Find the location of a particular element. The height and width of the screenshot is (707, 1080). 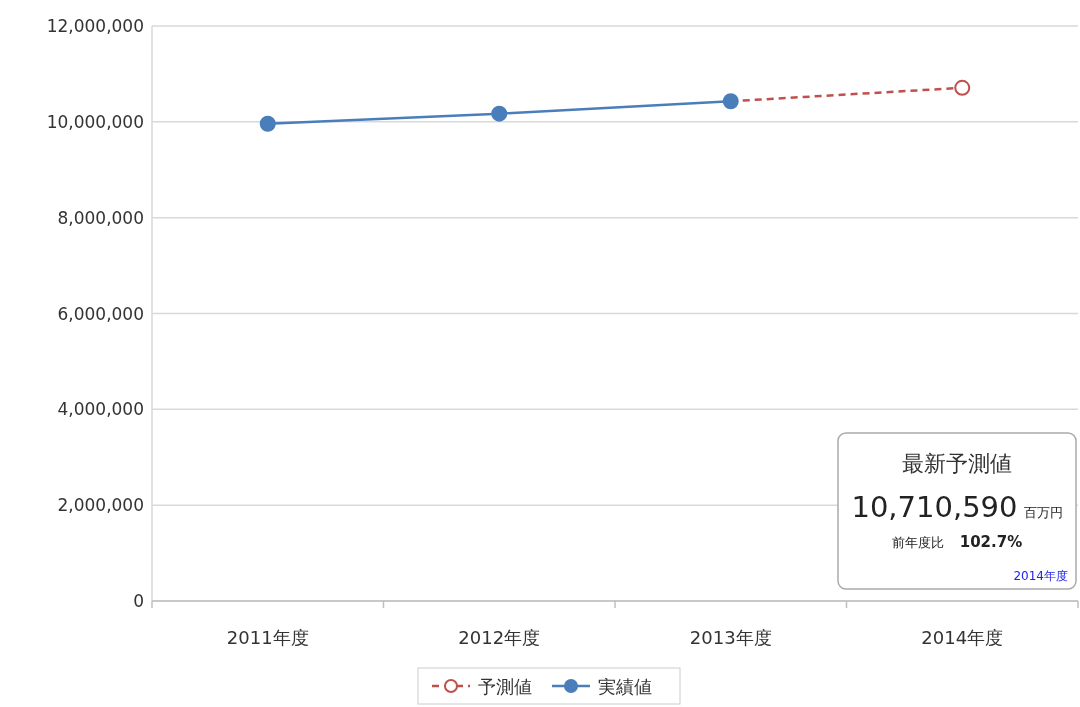

y-tick-label: 12,000,000 is located at coordinates (95, 26).